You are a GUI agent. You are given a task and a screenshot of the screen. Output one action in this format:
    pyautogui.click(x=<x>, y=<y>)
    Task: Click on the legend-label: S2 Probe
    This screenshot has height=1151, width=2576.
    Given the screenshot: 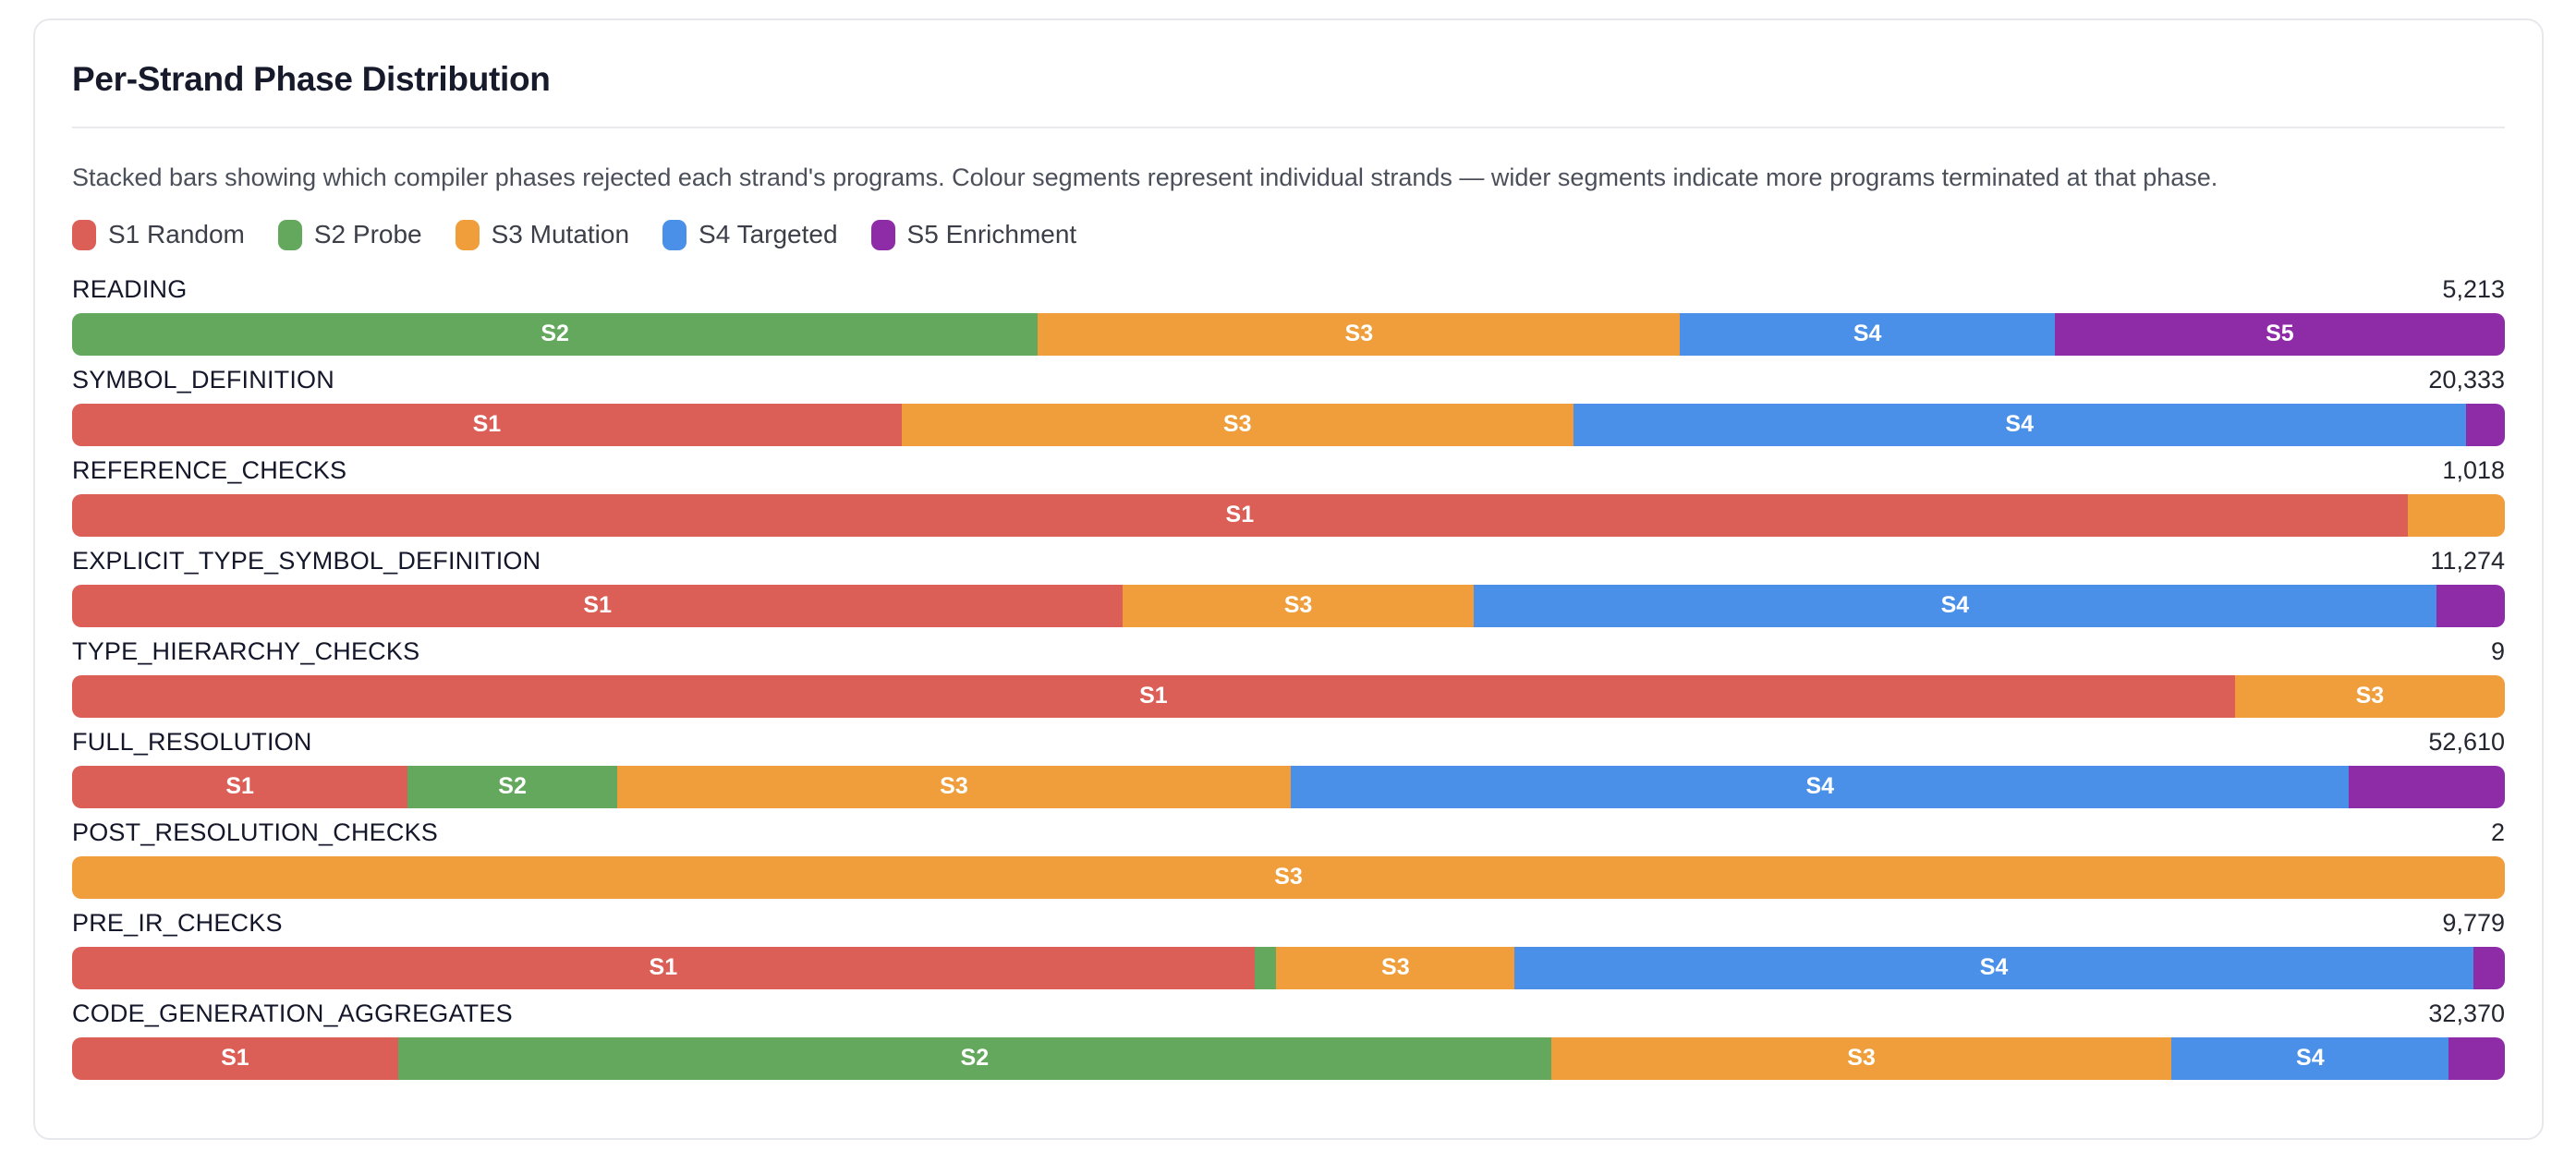 What is the action you would take?
    pyautogui.click(x=367, y=234)
    